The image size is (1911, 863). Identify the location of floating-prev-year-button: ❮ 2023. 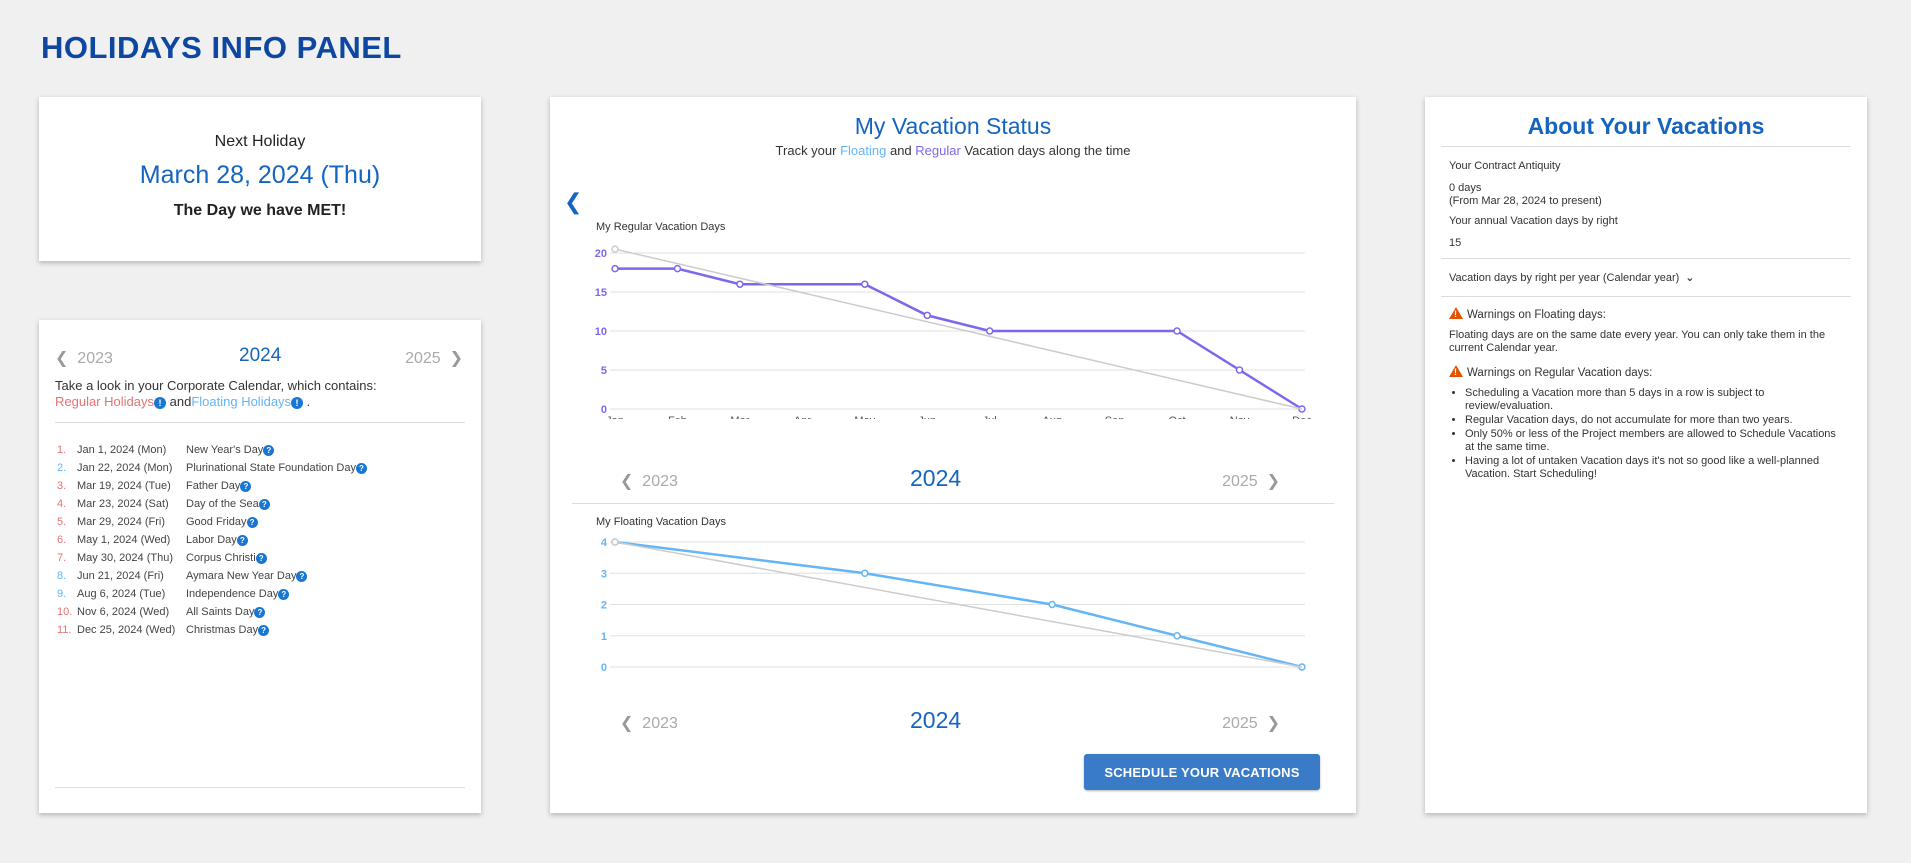
(649, 723).